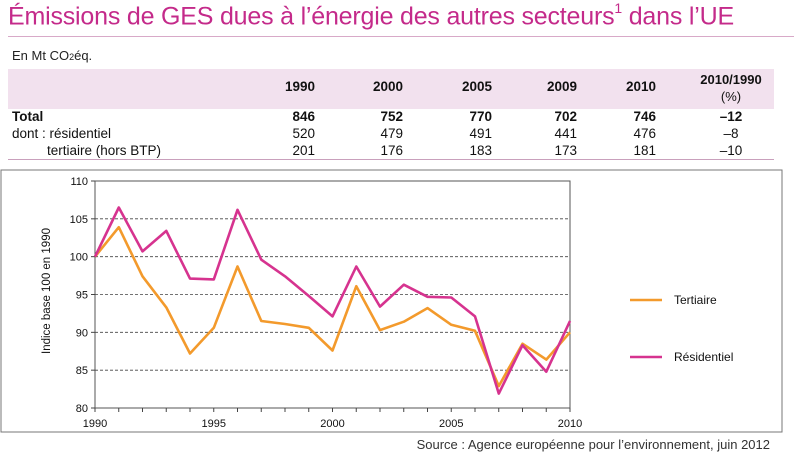  Describe the element at coordinates (303, 150) in the screenshot. I see `table-cell: 201` at that location.